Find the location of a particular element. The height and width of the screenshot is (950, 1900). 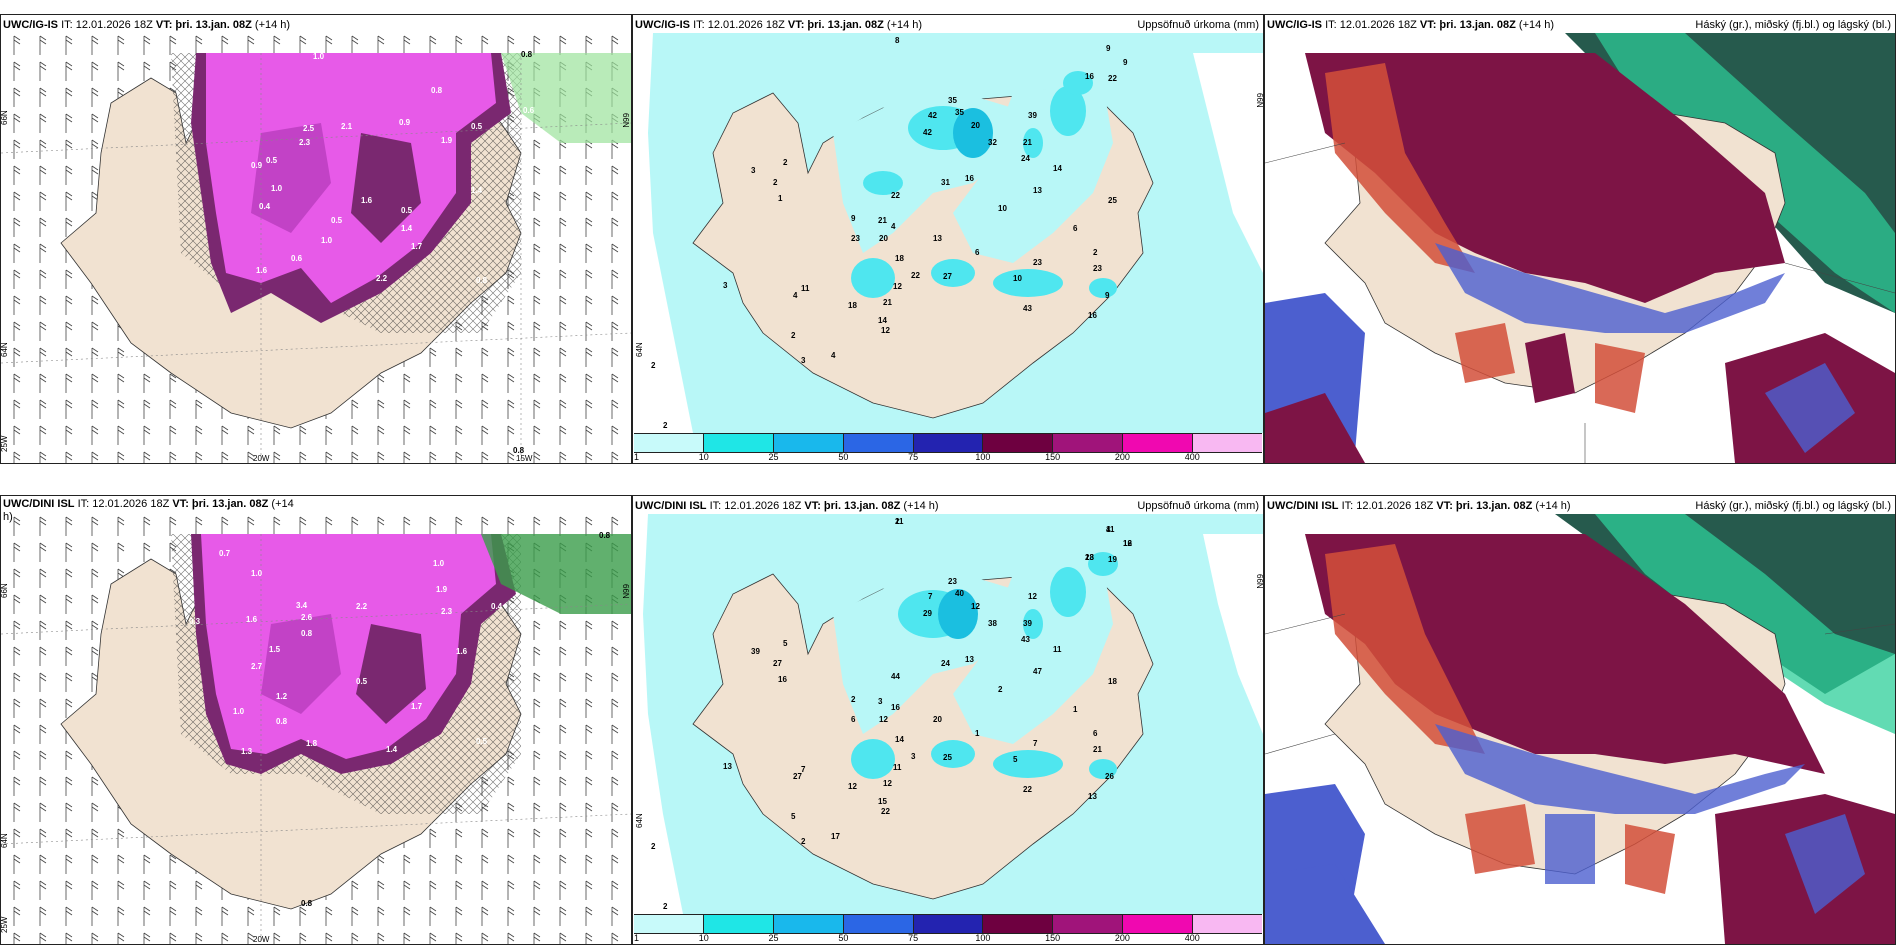

legend-tick-label: 25 is located at coordinates (773, 457).